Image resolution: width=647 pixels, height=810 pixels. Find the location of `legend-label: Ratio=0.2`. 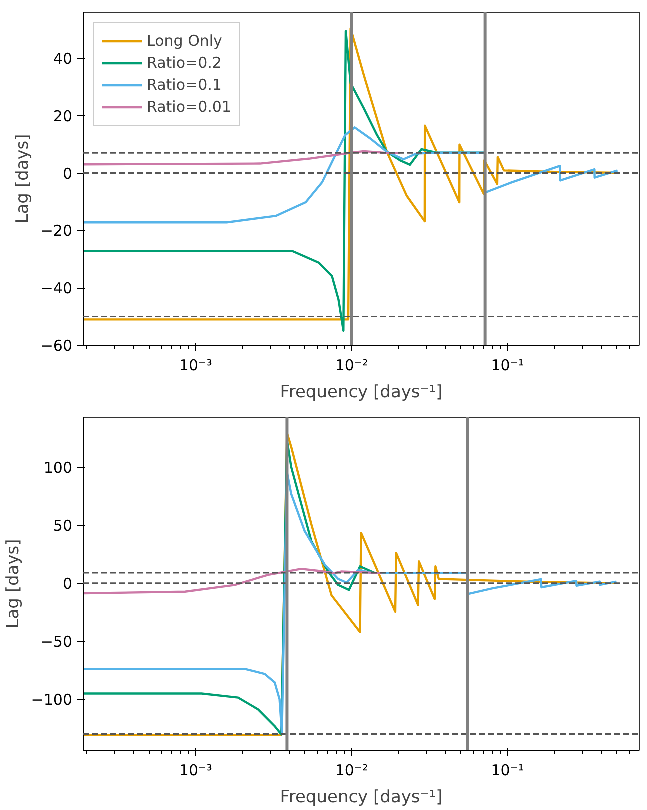

legend-label: Ratio=0.2 is located at coordinates (184, 63).